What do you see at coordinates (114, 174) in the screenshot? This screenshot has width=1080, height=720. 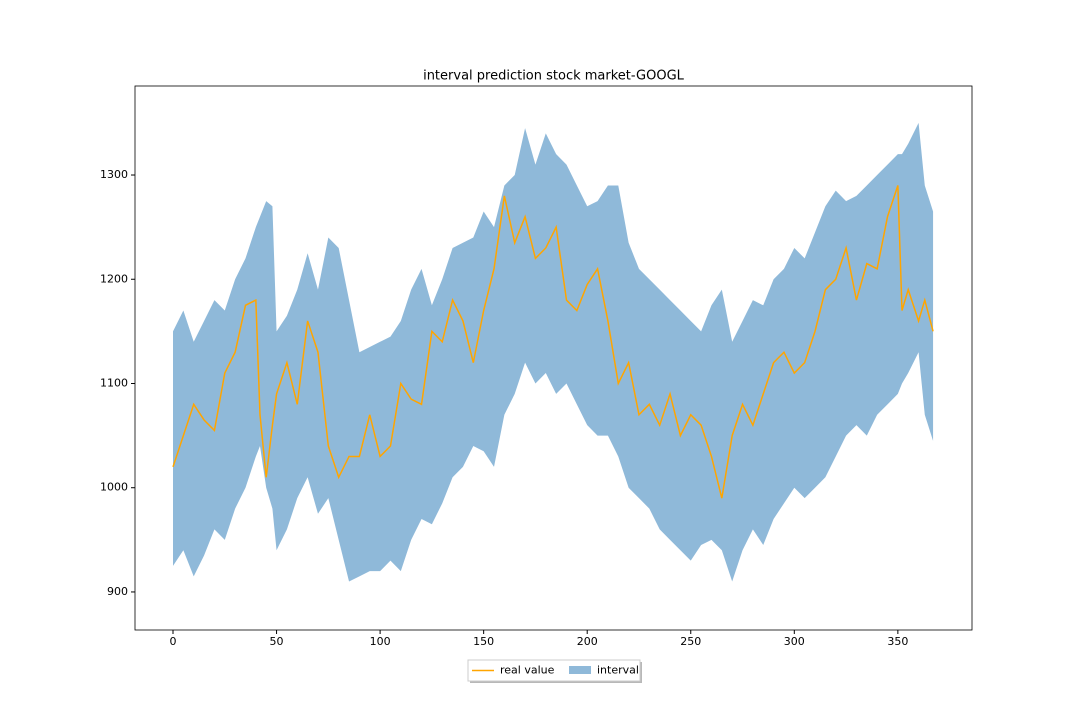 I see `y-tick-label: 1300` at bounding box center [114, 174].